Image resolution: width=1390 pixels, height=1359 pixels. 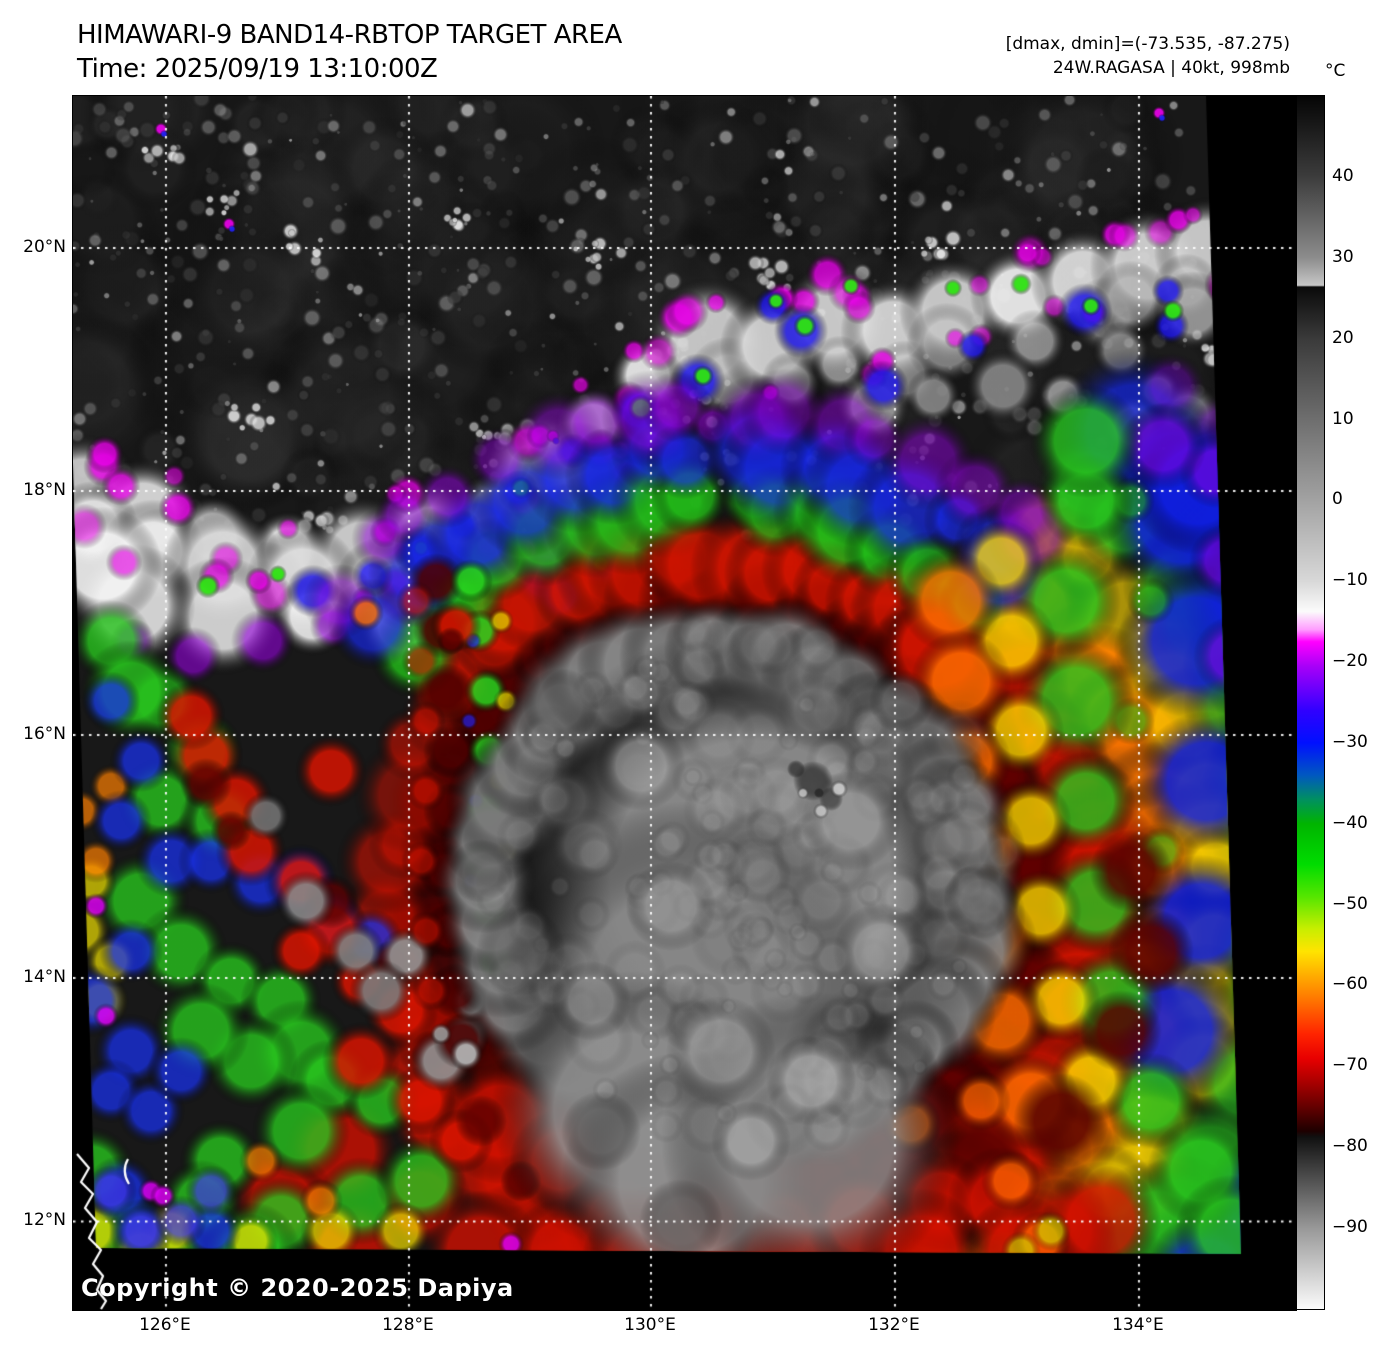 I want to click on colorbar-tick-label-0: 40, so click(x=1343, y=175).